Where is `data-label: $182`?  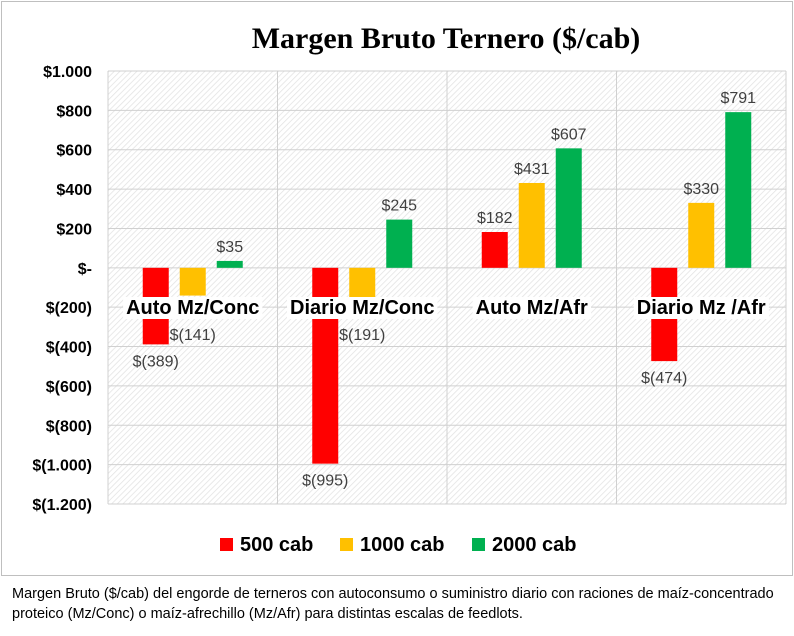
data-label: $182 is located at coordinates (495, 218).